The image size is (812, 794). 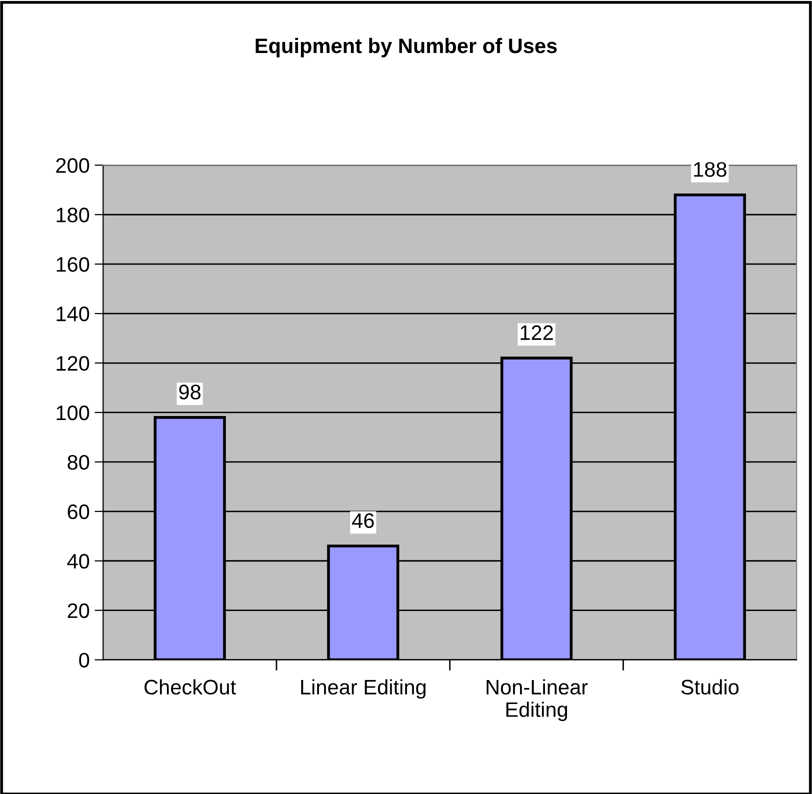 I want to click on y-tick-label: 100, so click(x=73, y=412).